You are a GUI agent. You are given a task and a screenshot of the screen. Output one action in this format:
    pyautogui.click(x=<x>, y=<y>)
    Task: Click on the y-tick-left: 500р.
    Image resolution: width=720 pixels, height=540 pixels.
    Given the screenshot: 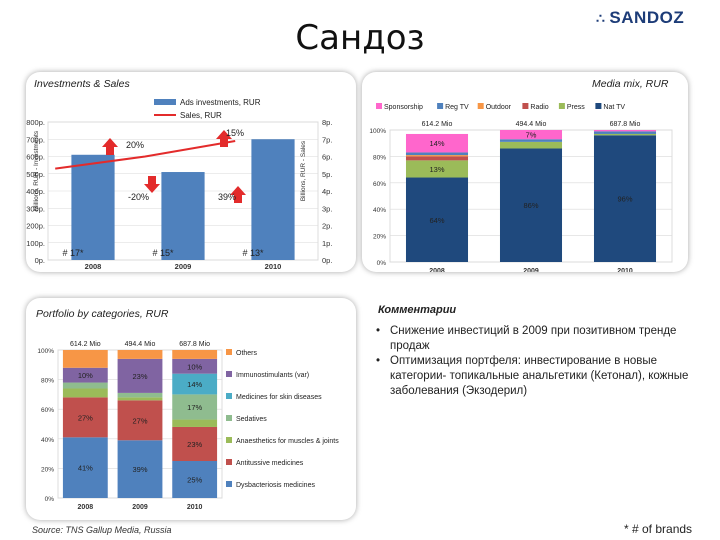 What is the action you would take?
    pyautogui.click(x=35, y=174)
    